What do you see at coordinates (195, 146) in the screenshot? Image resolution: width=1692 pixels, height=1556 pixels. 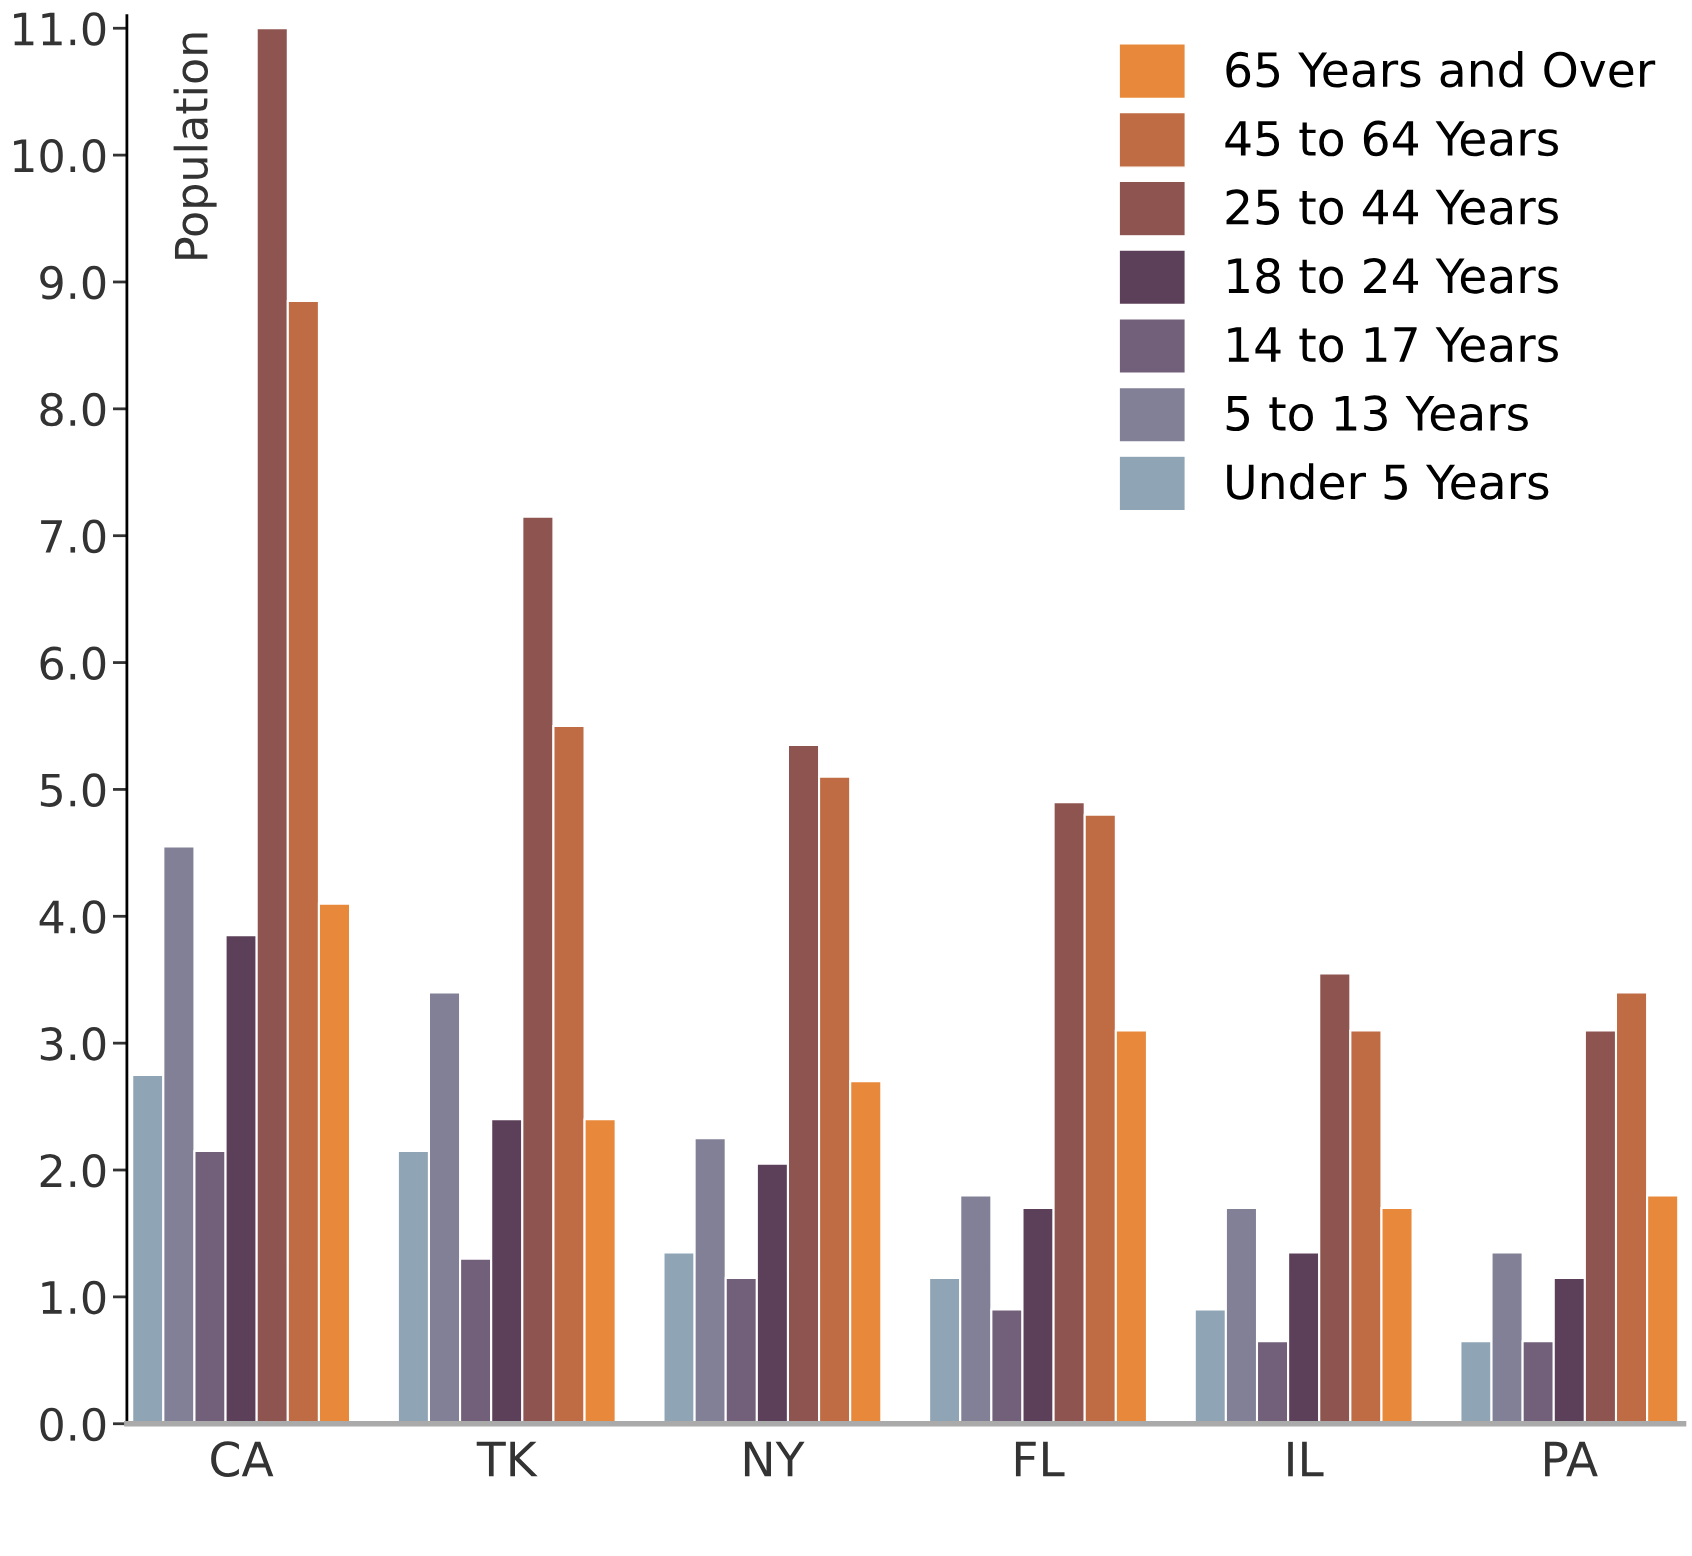 I see `y-axis-title: Population` at bounding box center [195, 146].